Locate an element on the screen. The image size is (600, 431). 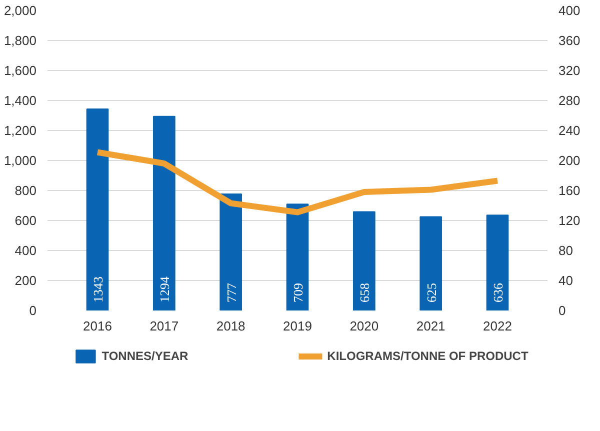
y2-tick-label: 200 is located at coordinates (569, 160).